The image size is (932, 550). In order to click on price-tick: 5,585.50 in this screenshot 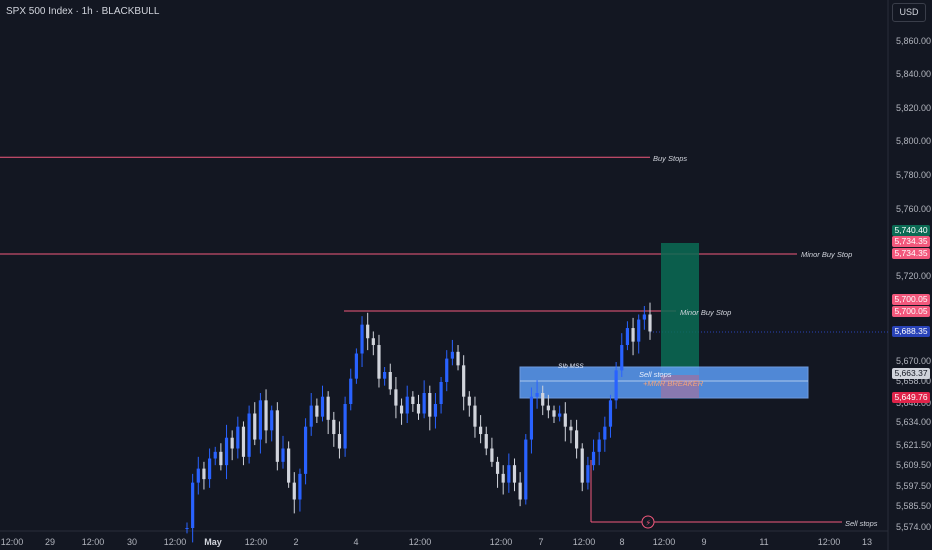, I will do `click(914, 506)`.